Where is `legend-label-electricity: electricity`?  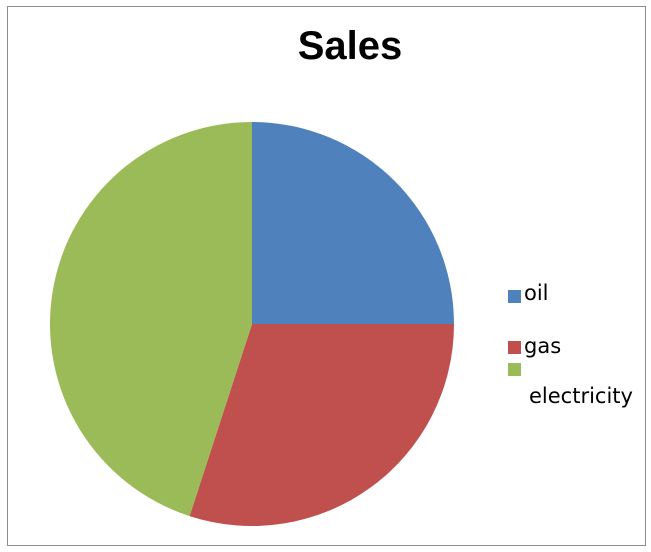
legend-label-electricity: electricity is located at coordinates (581, 396).